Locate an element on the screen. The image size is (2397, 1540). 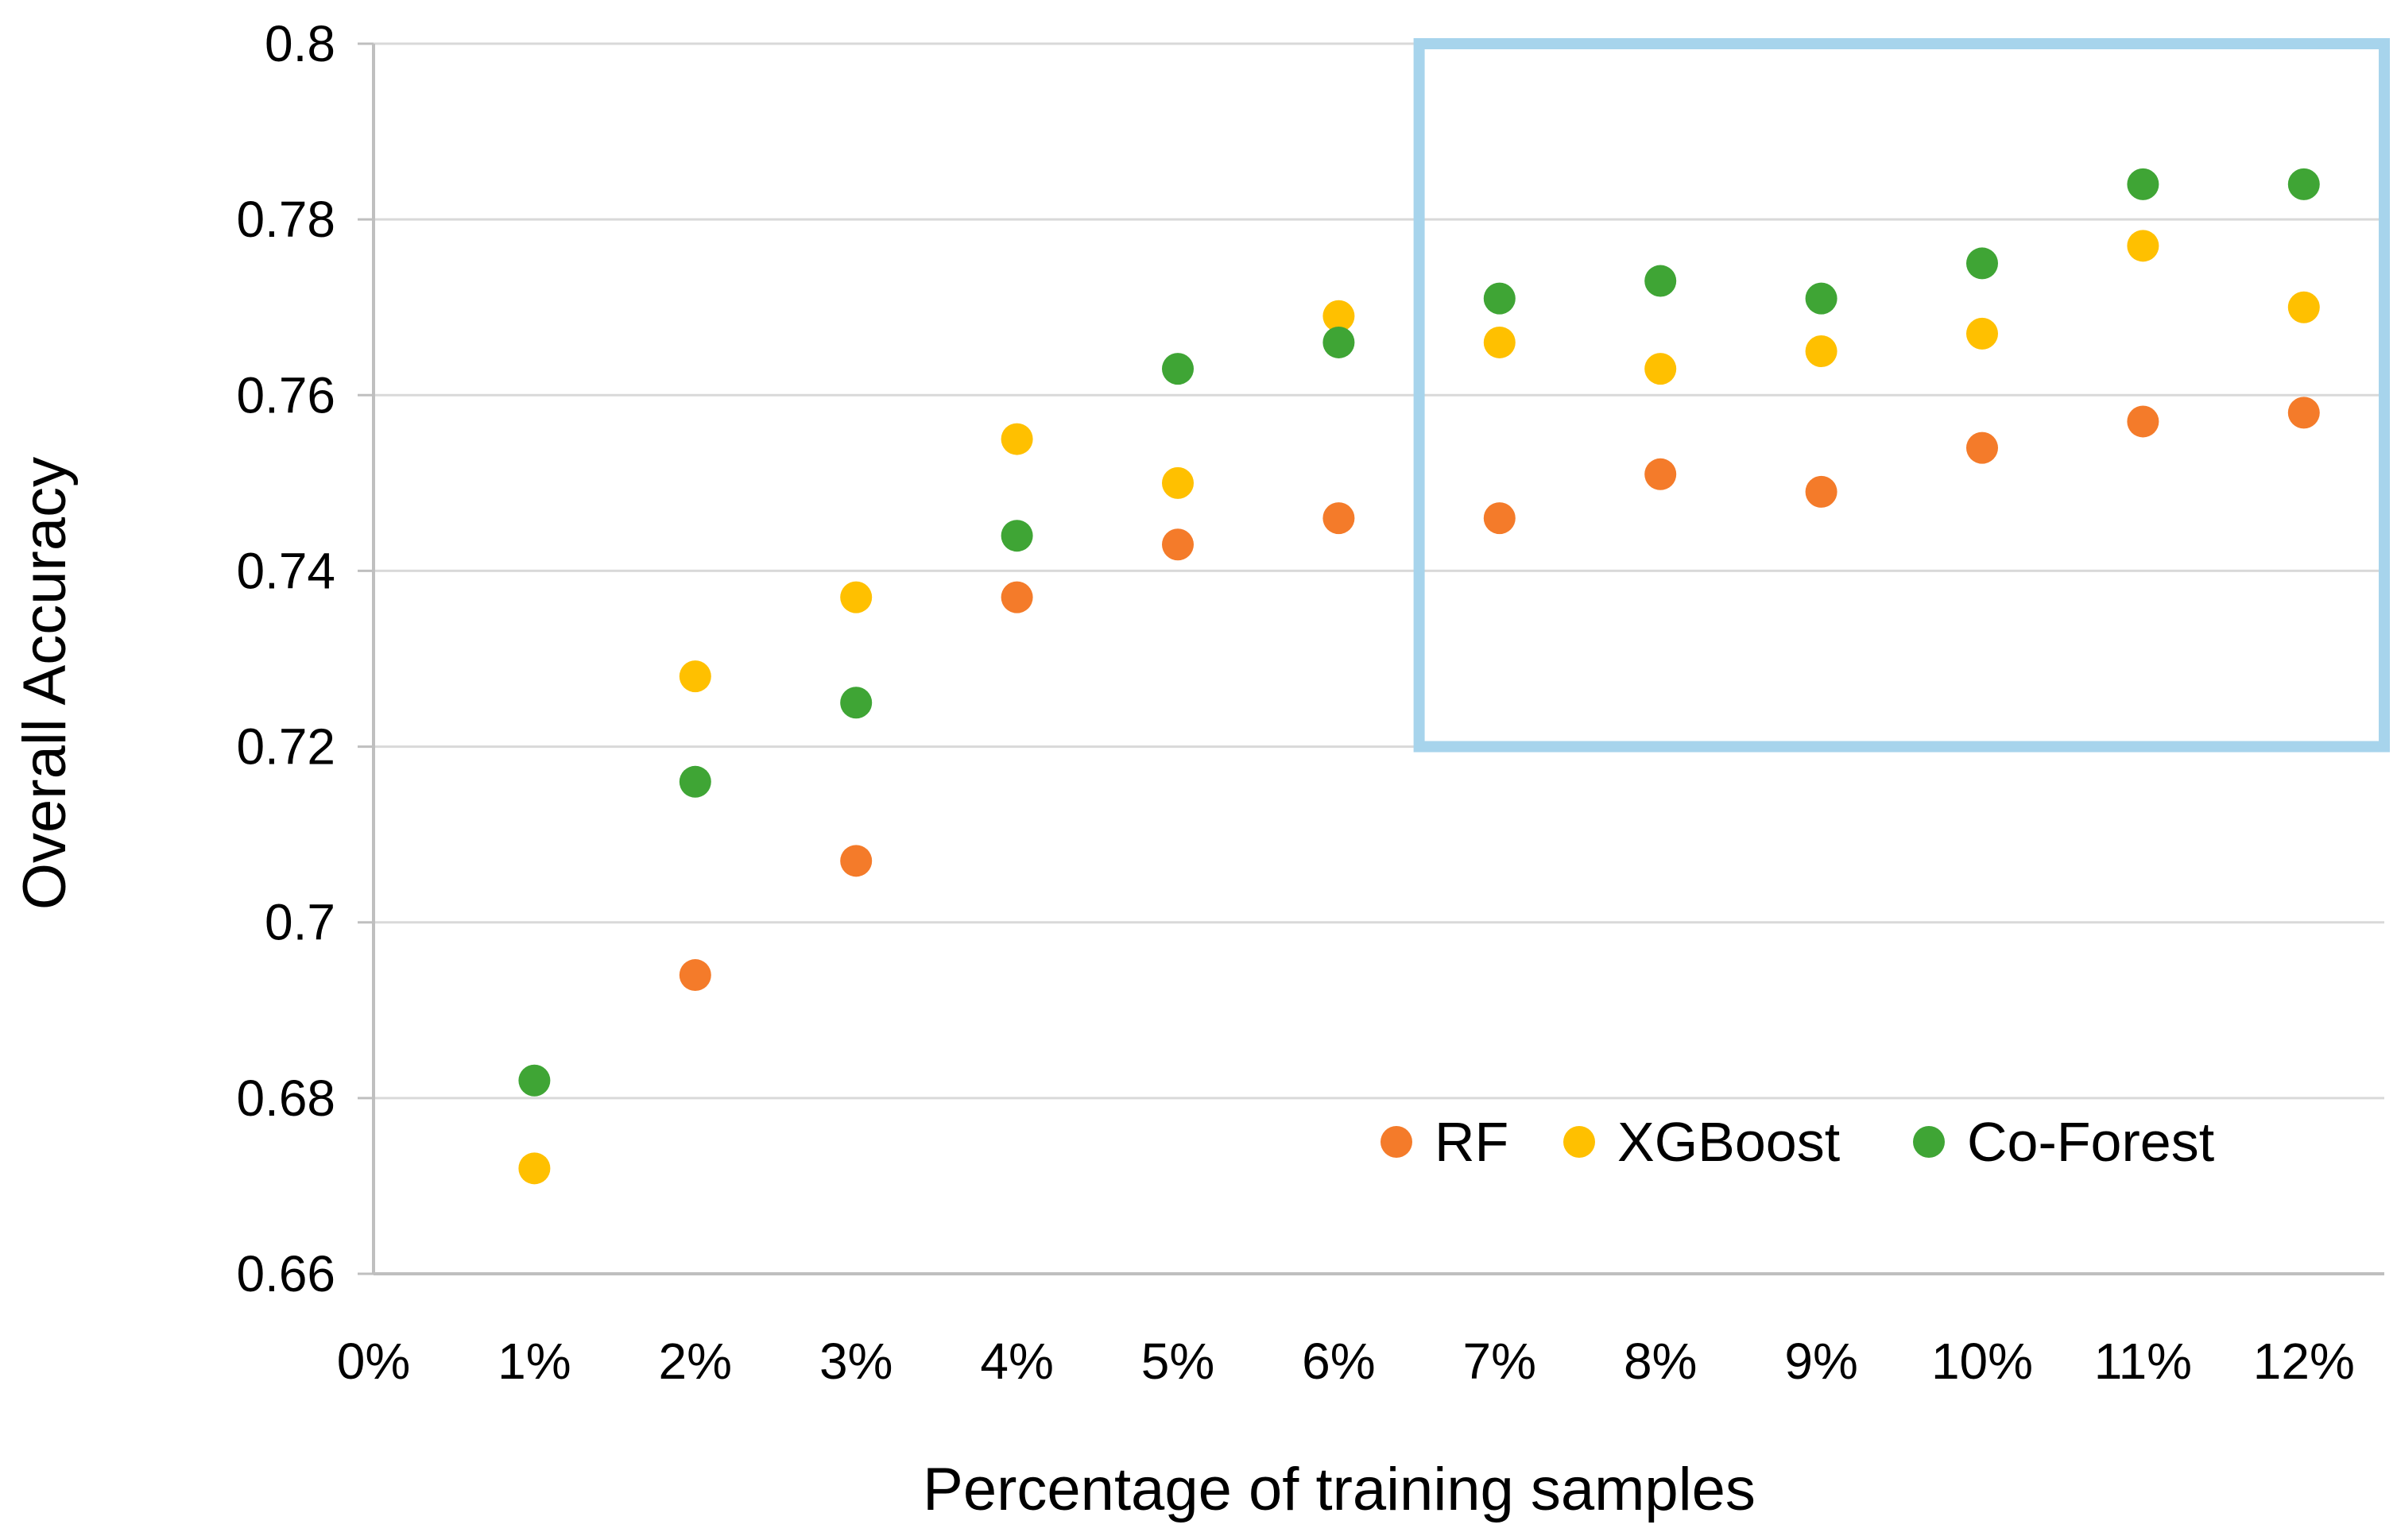
x-tick-label: 12% is located at coordinates (2304, 1362).